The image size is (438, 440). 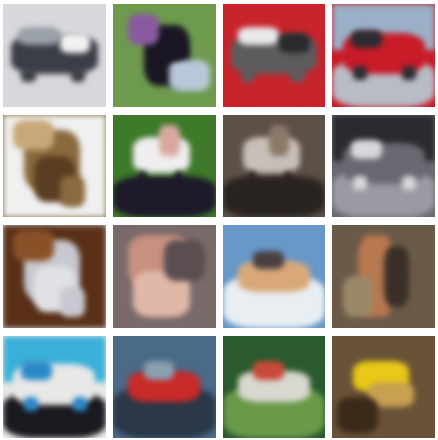 I want to click on airplane-shape, so click(x=358, y=415).